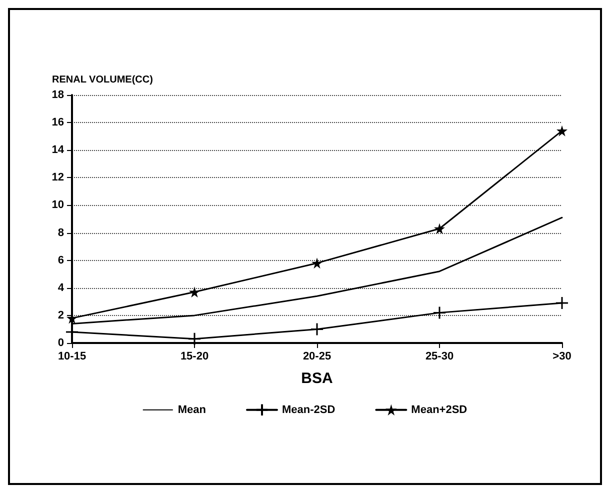 The height and width of the screenshot is (493, 610). I want to click on y-tick-label: 18, so click(58, 95).